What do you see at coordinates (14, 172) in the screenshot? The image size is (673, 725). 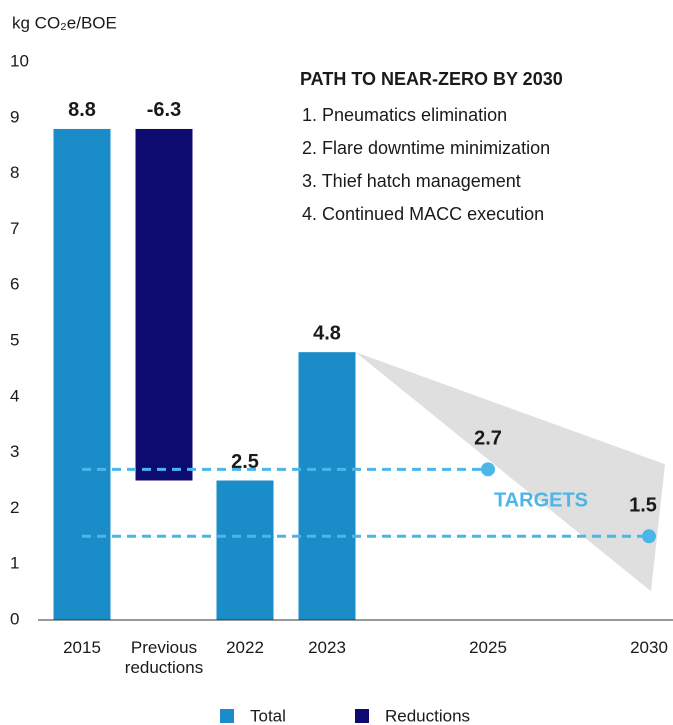 I see `y-tick-label: 8` at bounding box center [14, 172].